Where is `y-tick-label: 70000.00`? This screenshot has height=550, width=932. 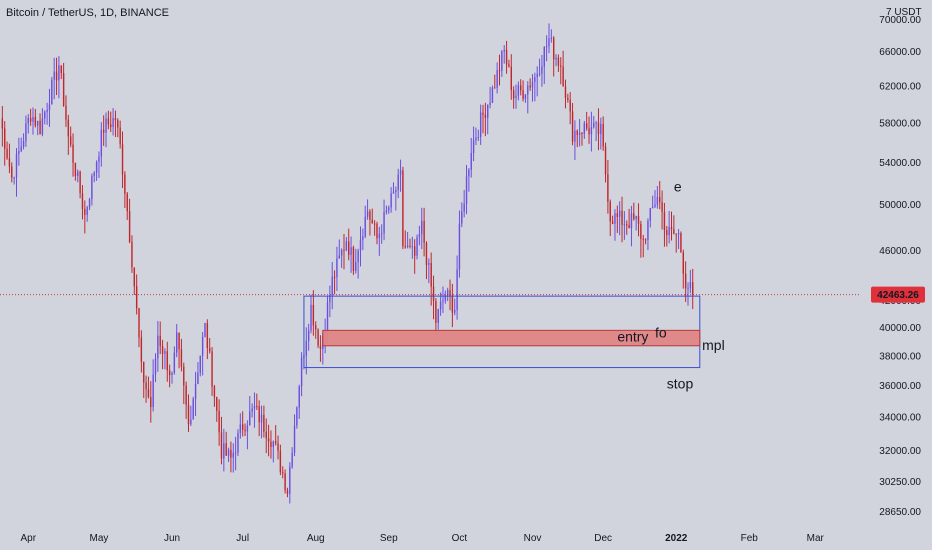
y-tick-label: 70000.00 is located at coordinates (900, 20).